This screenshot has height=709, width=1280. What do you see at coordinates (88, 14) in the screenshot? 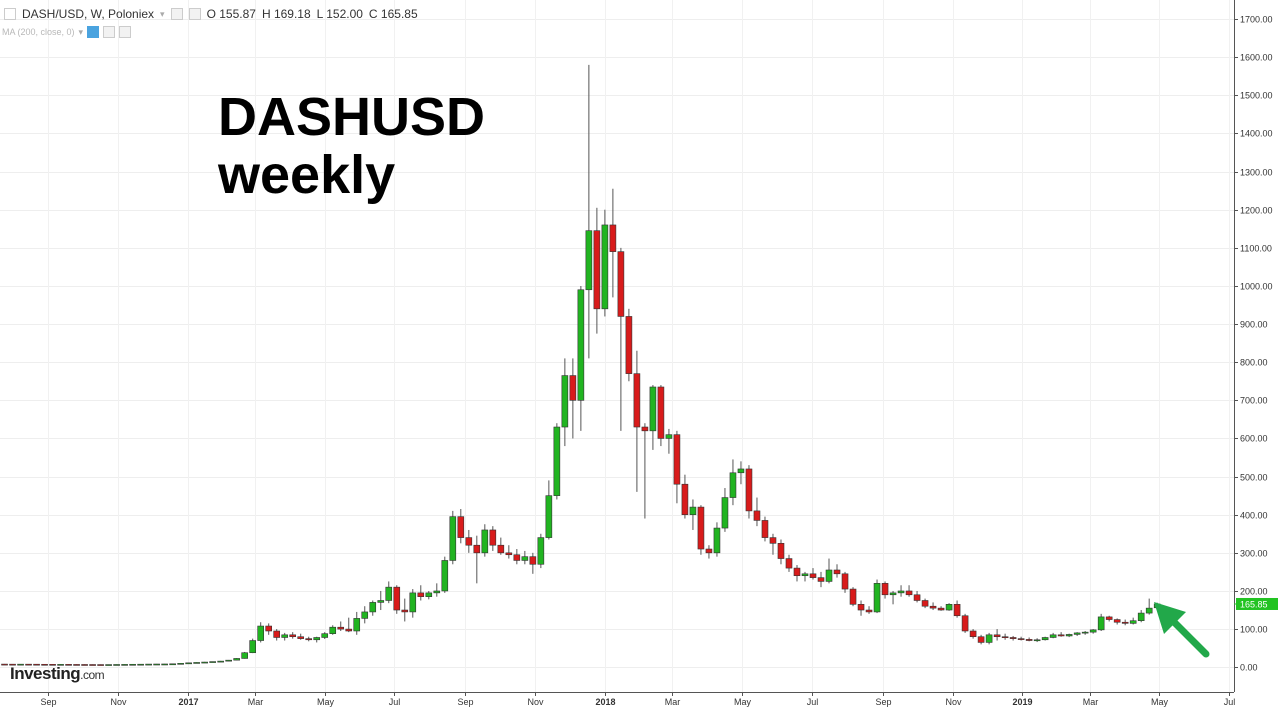
I see `symbol-name: DASH/USD, W, Poloniex` at bounding box center [88, 14].